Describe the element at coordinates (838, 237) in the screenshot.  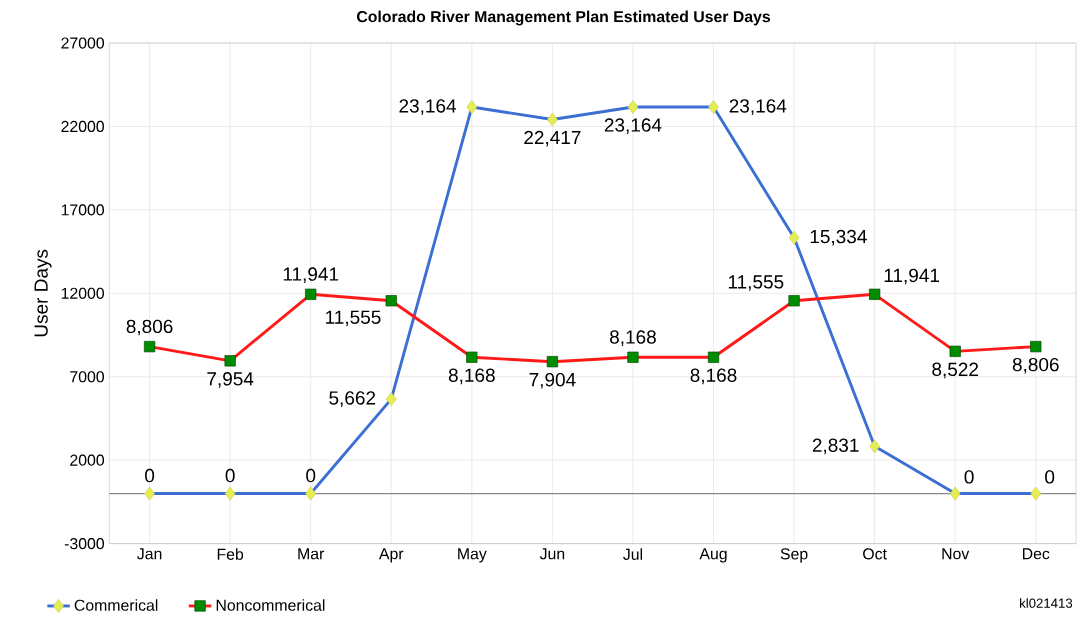
I see `data-label: 15,334` at that location.